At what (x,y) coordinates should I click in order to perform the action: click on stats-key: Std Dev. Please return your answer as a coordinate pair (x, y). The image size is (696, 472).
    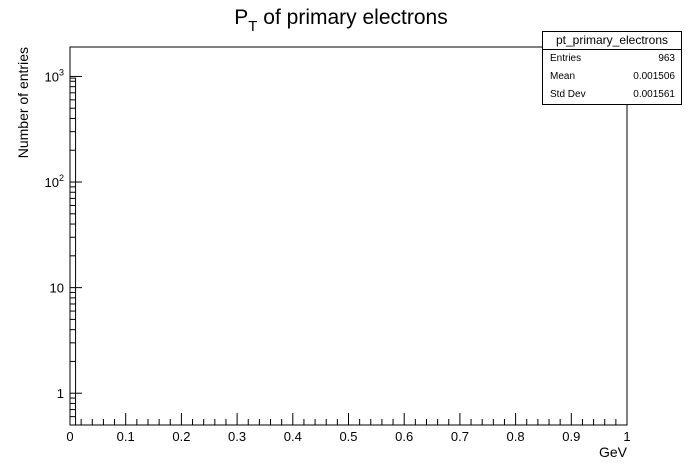
    Looking at the image, I should click on (568, 94).